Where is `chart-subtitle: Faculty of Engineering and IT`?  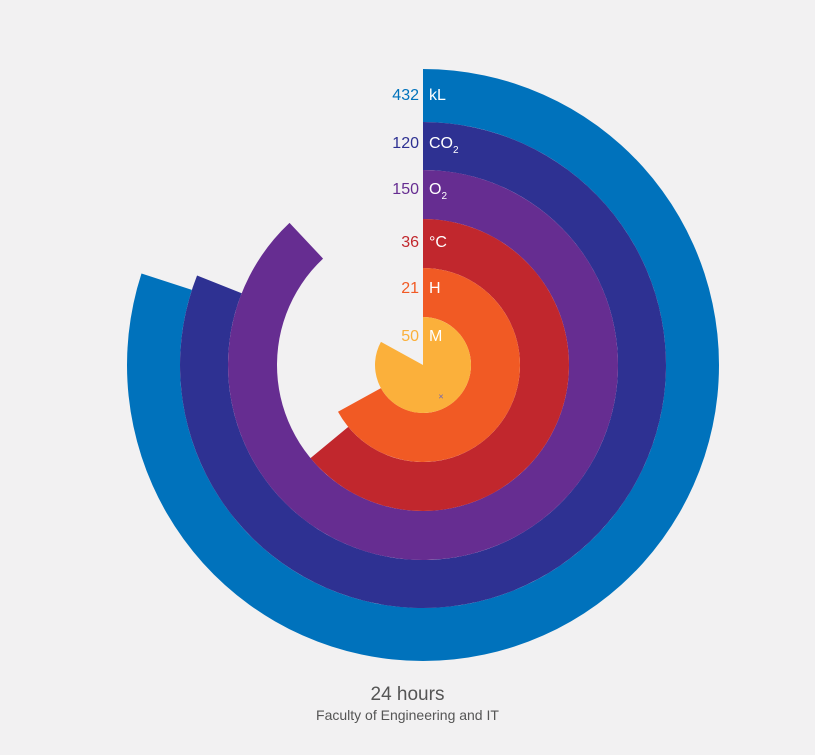
chart-subtitle: Faculty of Engineering and IT is located at coordinates (407, 715).